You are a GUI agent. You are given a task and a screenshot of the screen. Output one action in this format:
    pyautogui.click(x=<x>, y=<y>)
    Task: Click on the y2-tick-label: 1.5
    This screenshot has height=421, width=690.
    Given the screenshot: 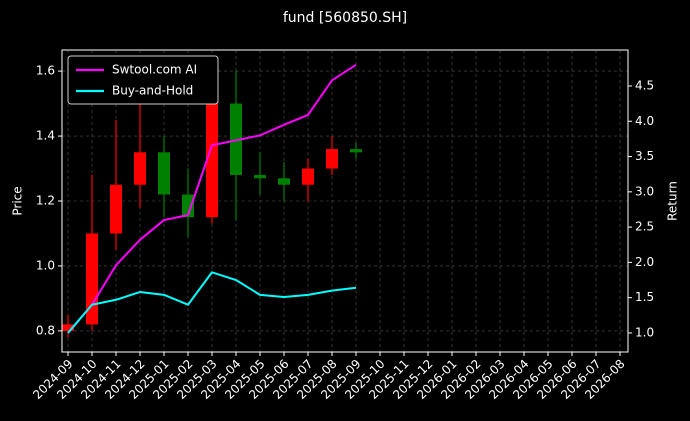 What is the action you would take?
    pyautogui.click(x=644, y=297)
    